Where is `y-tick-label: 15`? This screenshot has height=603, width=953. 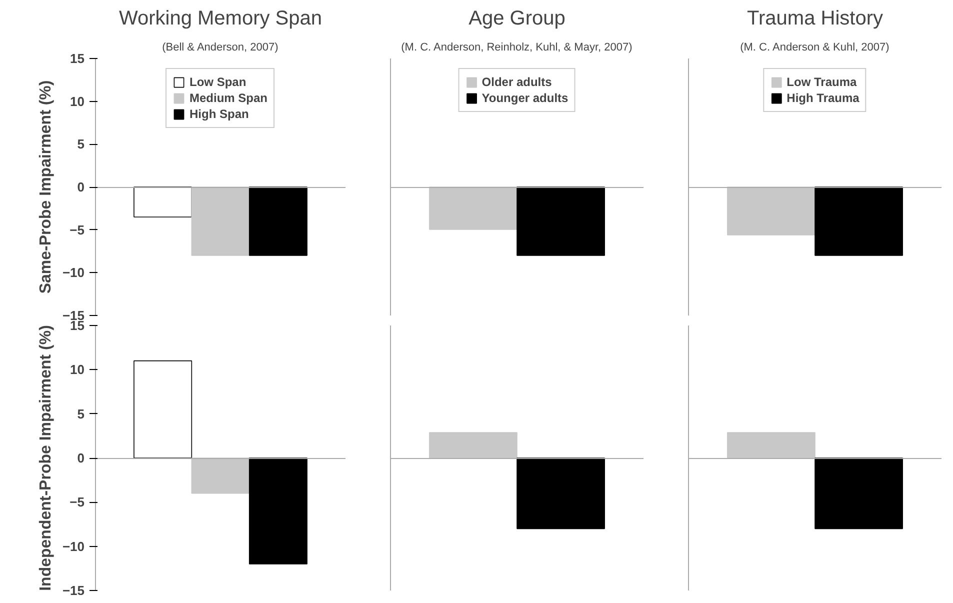
y-tick-label: 15 is located at coordinates (77, 58).